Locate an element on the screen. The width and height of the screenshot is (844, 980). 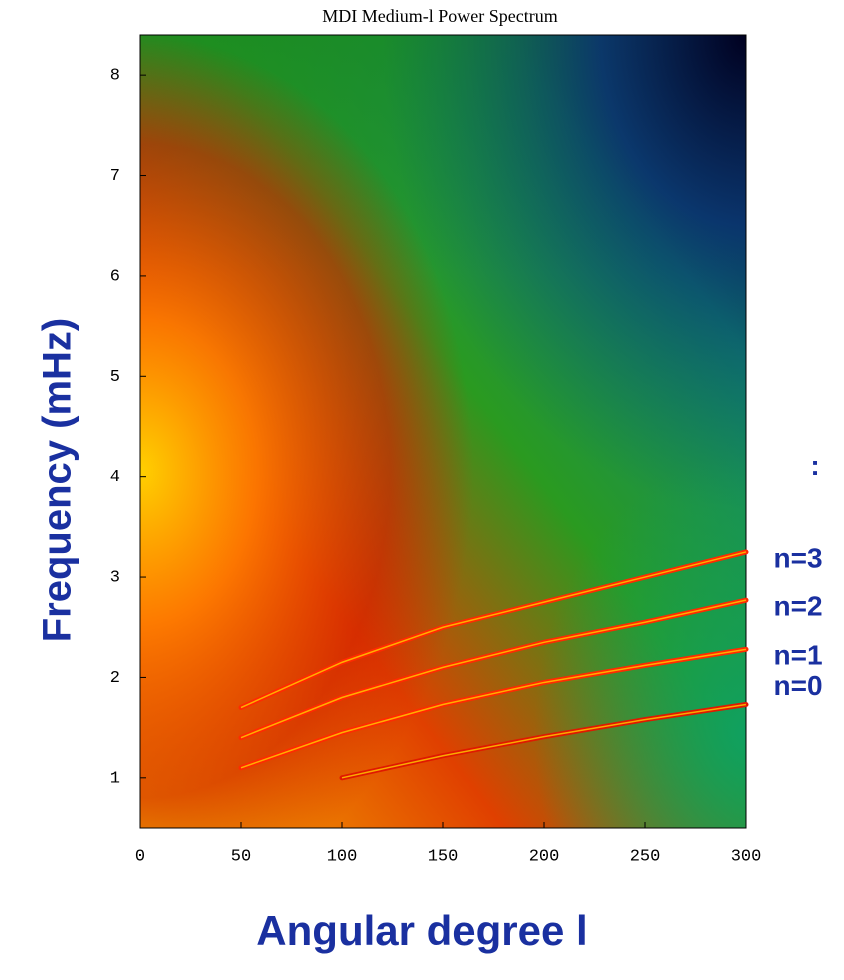
y-tick-label: 3 is located at coordinates (115, 578).